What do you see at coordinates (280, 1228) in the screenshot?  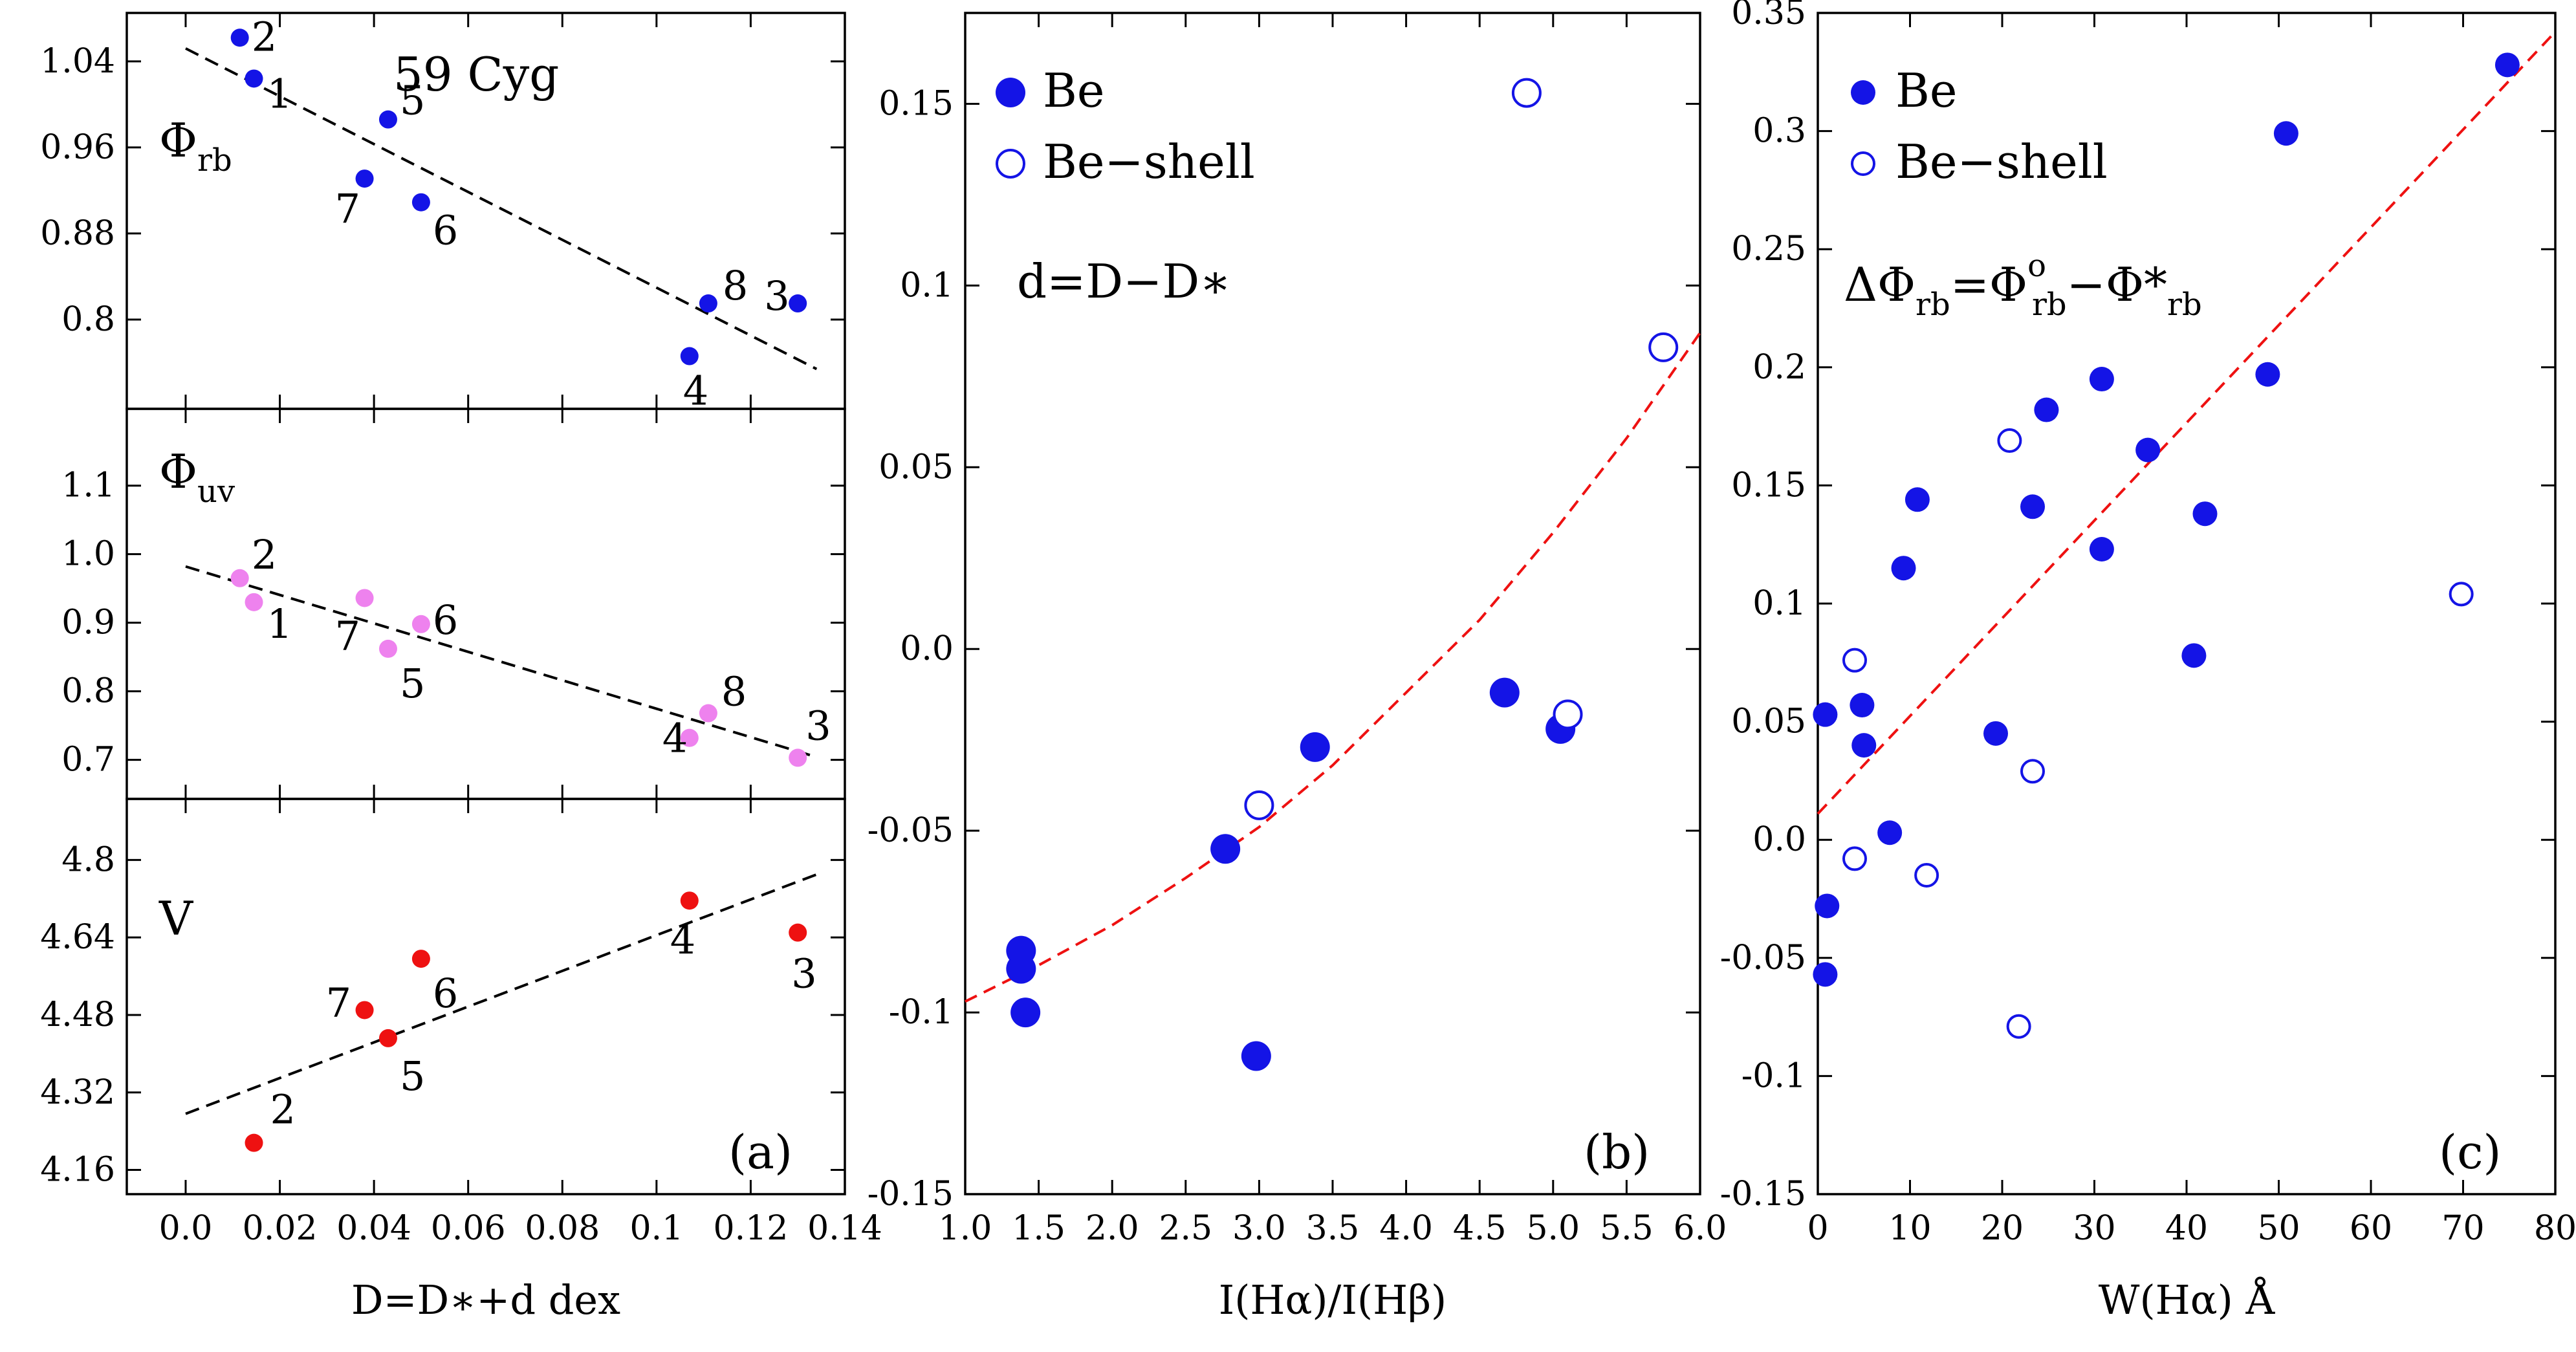 I see `a3-xtick-label: 0.02` at bounding box center [280, 1228].